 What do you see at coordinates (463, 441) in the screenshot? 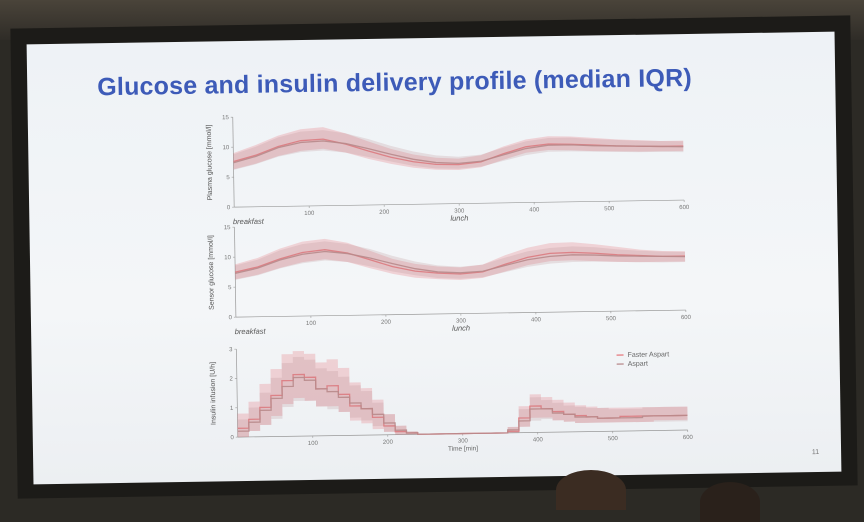
I see `x-tick-label: 300` at bounding box center [463, 441].